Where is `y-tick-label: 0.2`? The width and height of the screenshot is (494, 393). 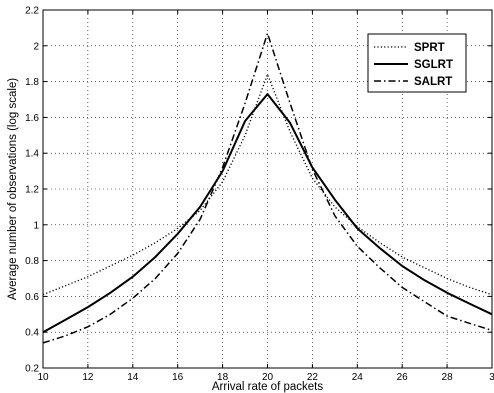 y-tick-label: 0.2 is located at coordinates (32, 369).